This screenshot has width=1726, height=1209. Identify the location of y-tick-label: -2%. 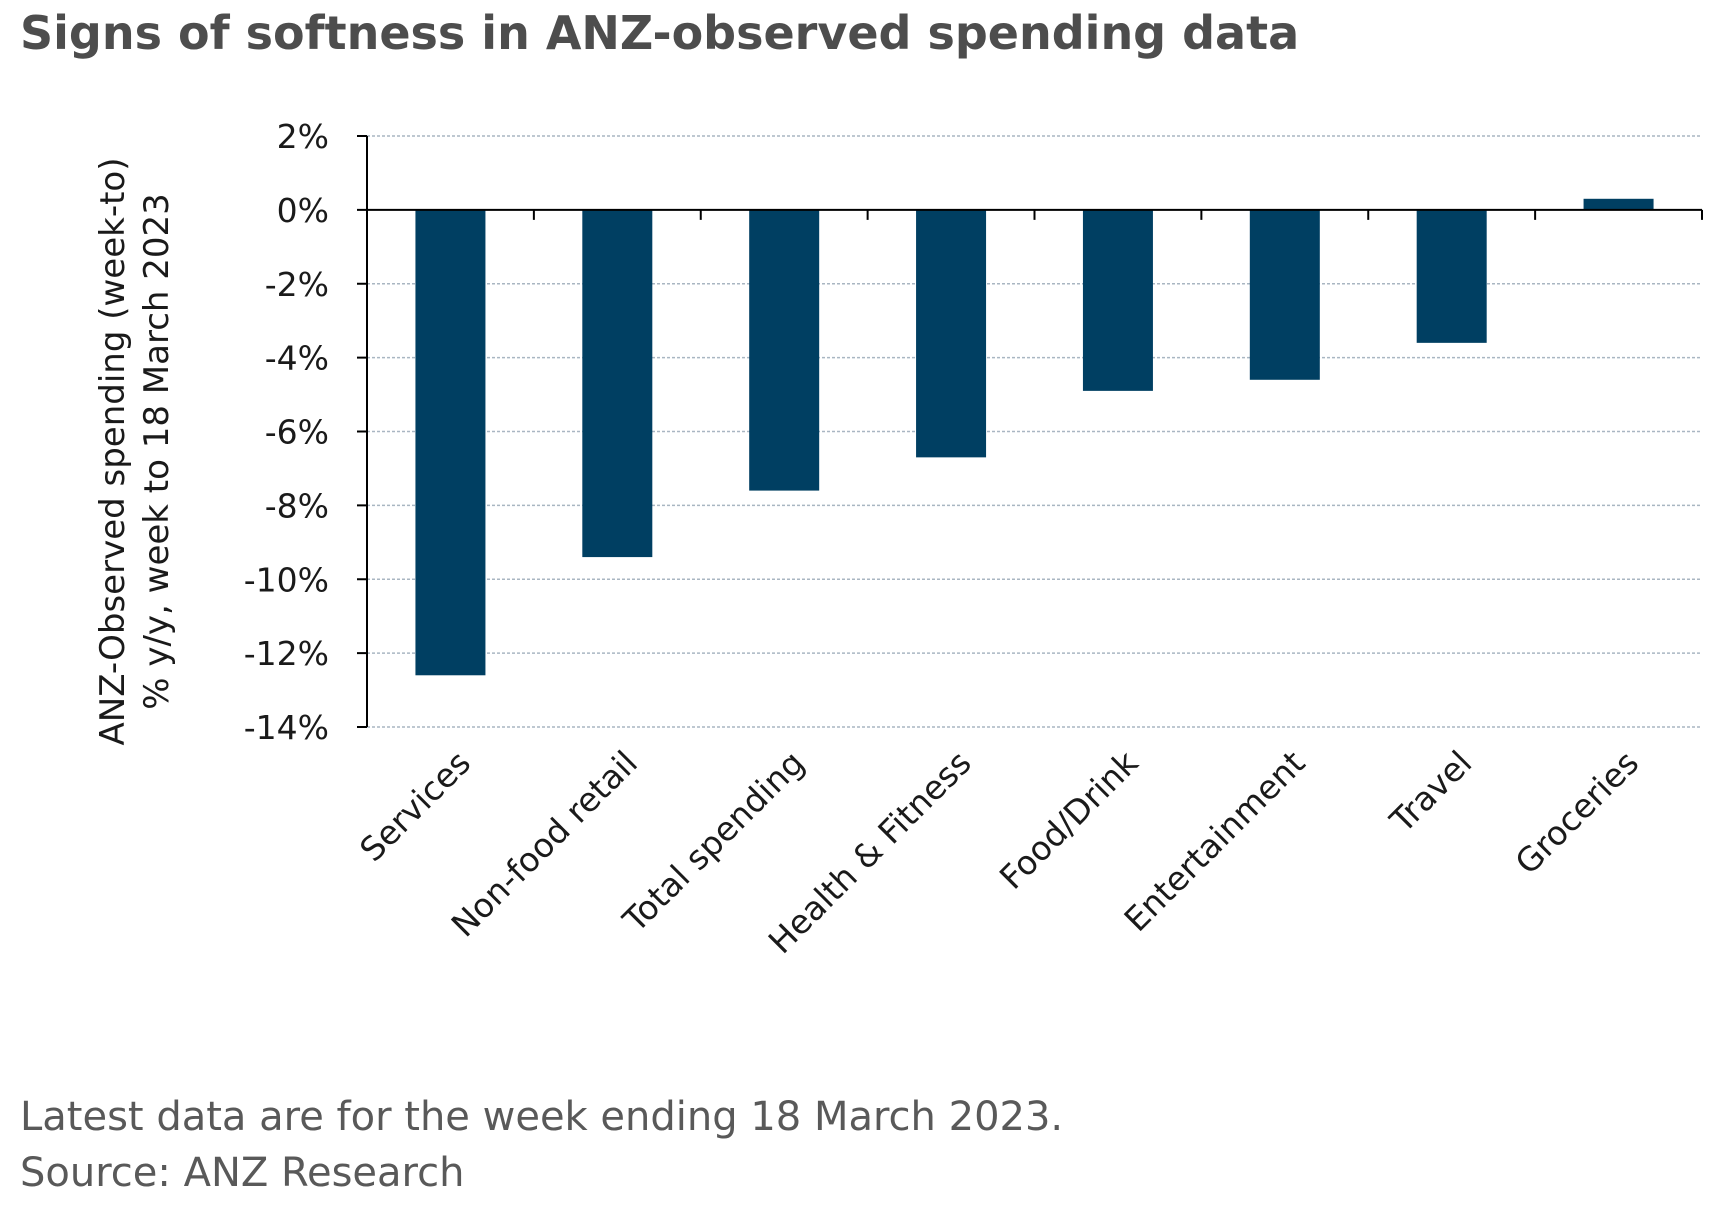
(297, 284).